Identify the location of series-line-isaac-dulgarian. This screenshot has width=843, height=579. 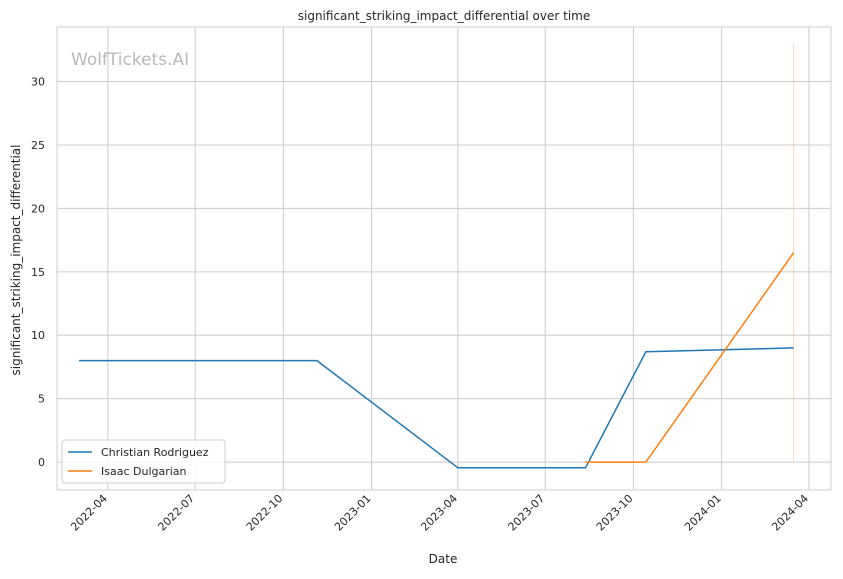
(690, 357).